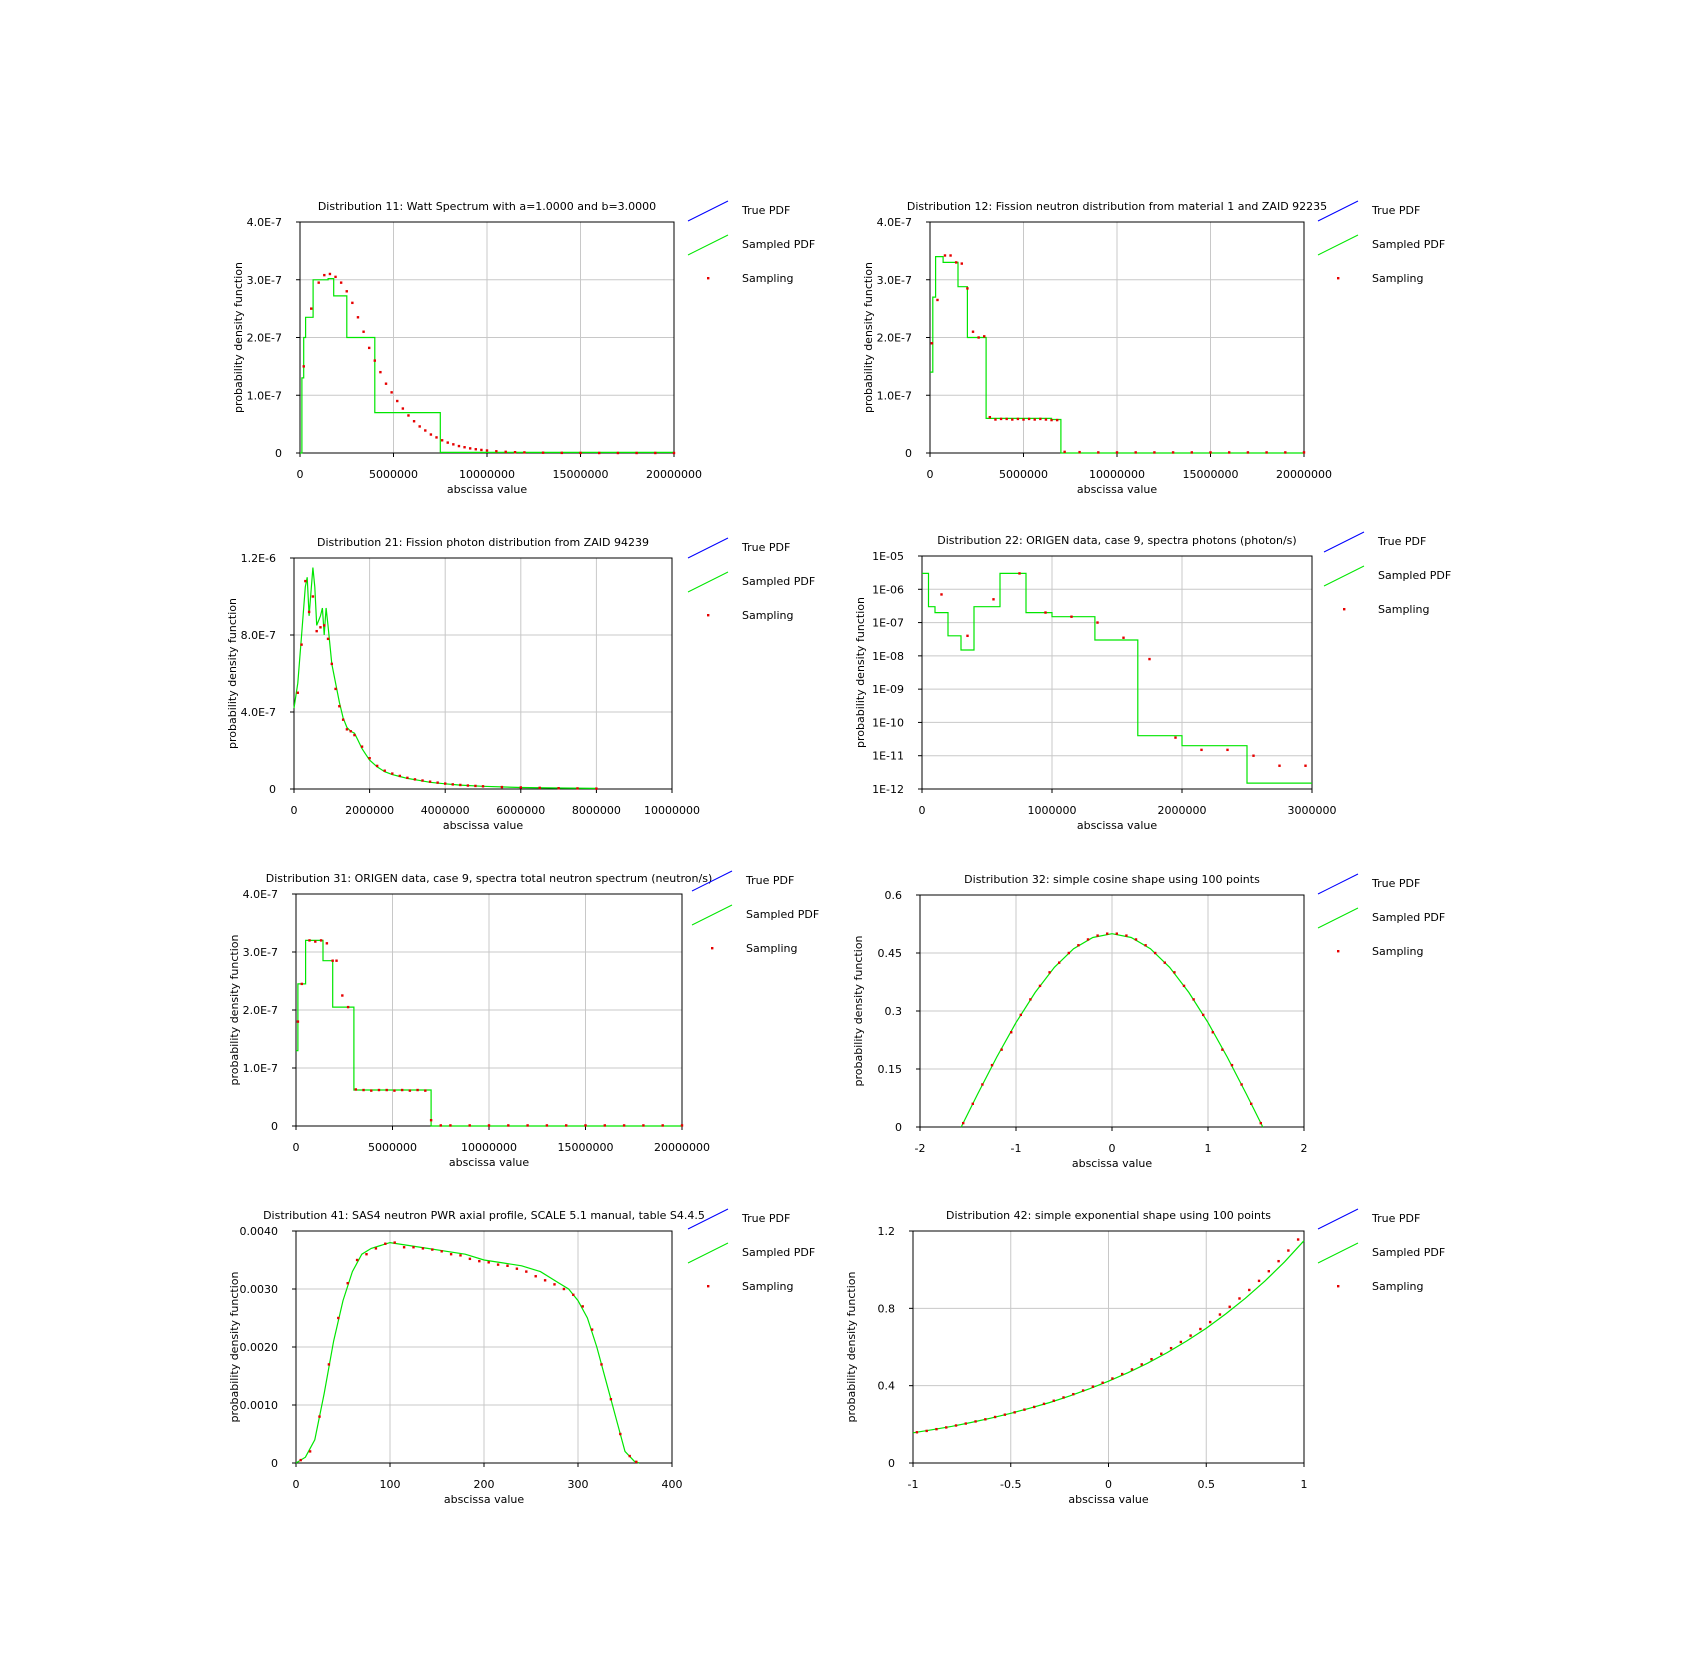  Describe the element at coordinates (1208, 1148) in the screenshot. I see `x-tick-label: 1` at that location.